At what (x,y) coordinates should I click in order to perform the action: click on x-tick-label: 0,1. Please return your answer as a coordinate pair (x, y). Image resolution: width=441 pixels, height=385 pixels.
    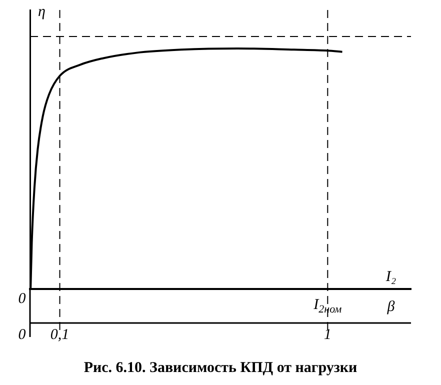
    Looking at the image, I should click on (60, 334).